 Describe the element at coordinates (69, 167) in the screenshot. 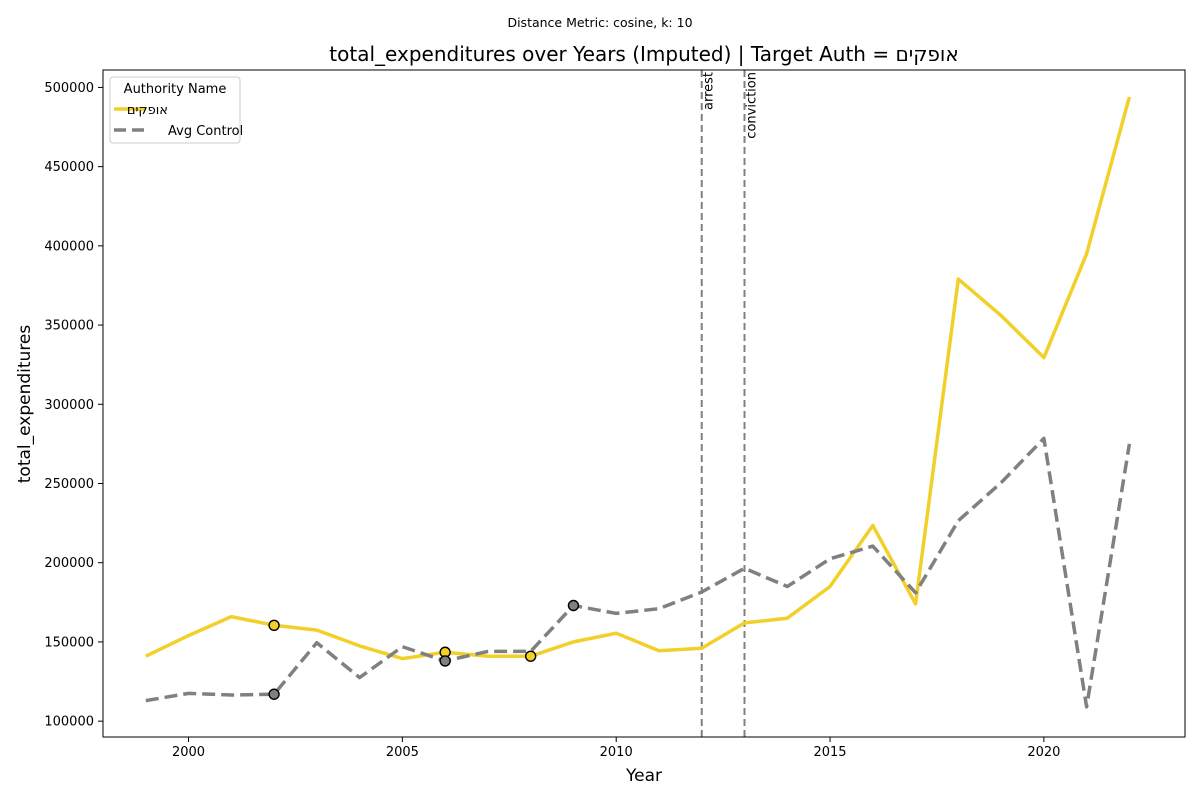

I see `y-tick-label: 450000` at that location.